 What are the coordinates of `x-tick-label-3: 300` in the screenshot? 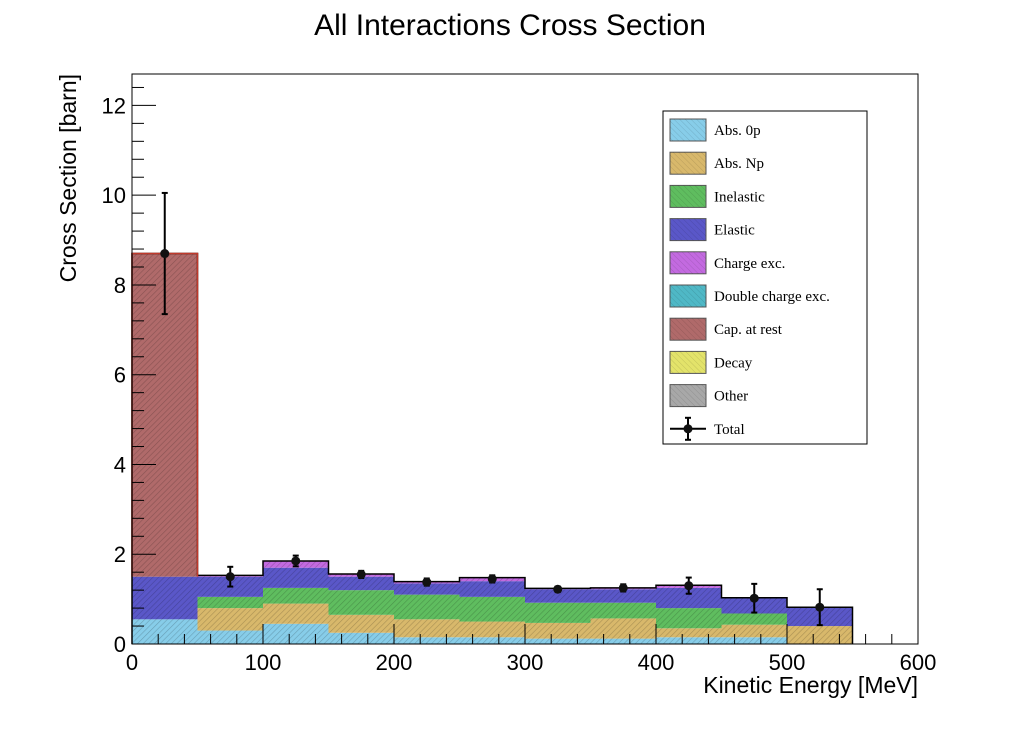 It's located at (525, 662).